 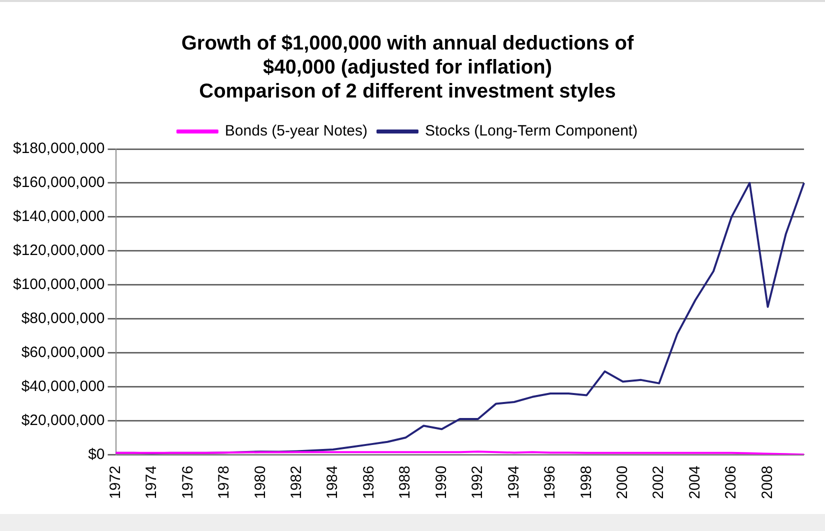 What do you see at coordinates (151, 483) in the screenshot?
I see `x-tick-label: 1974` at bounding box center [151, 483].